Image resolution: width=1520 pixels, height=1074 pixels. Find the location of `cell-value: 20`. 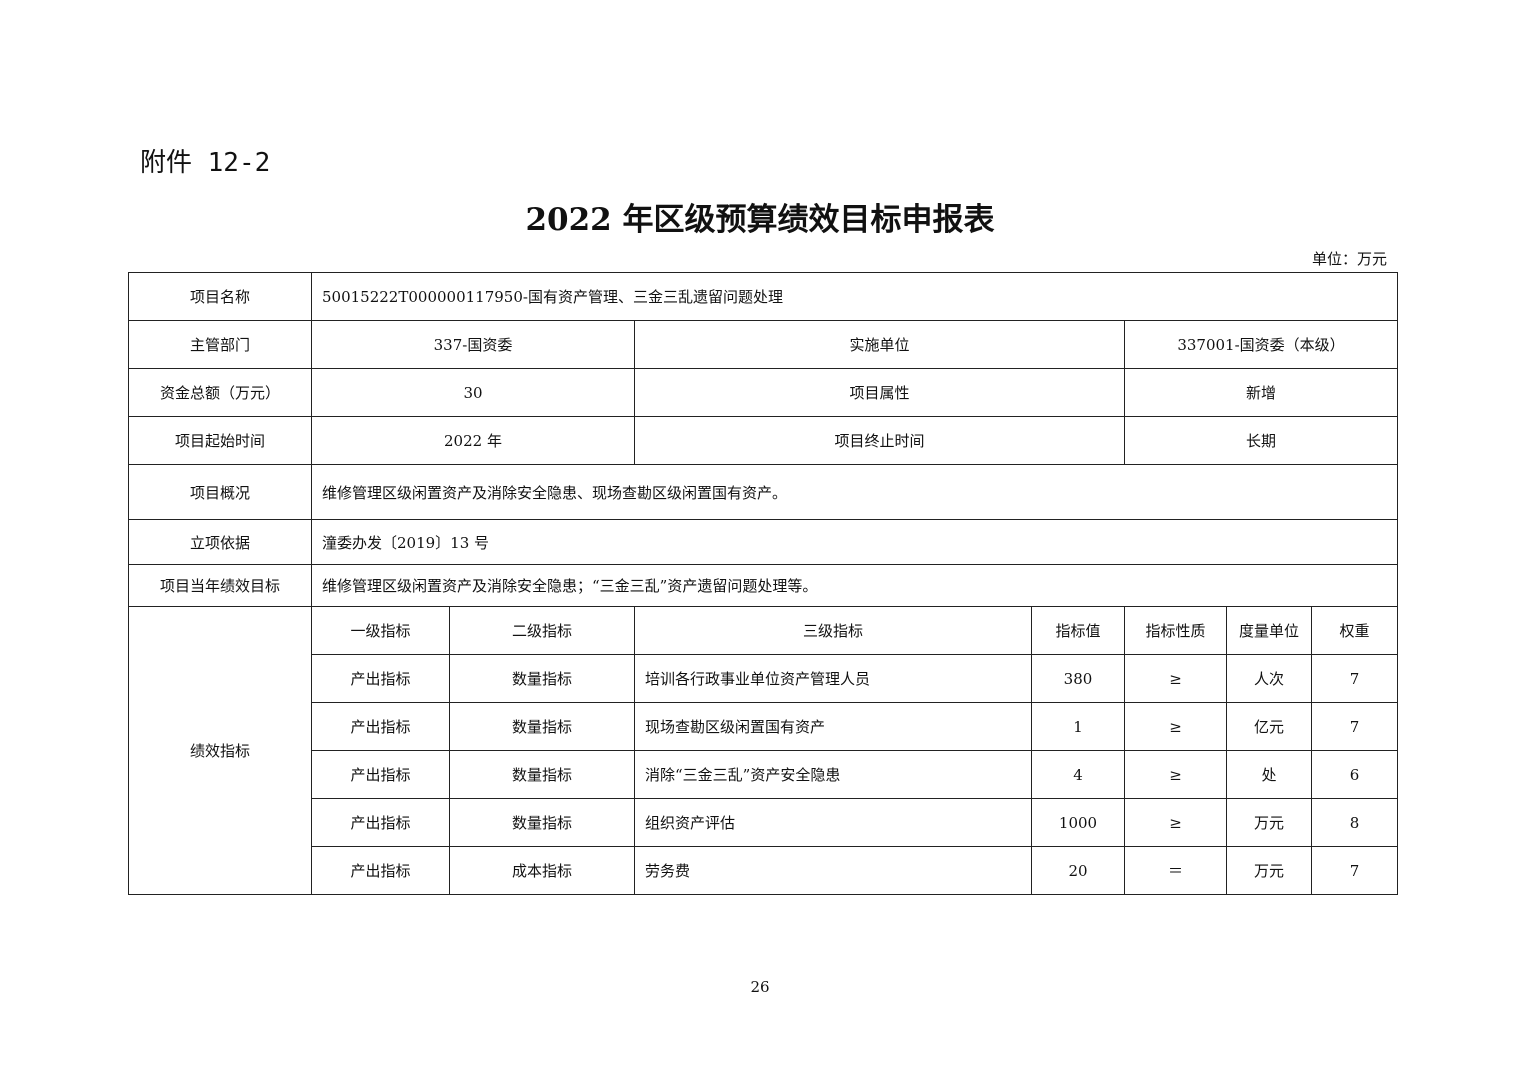

cell-value: 20 is located at coordinates (1078, 870).